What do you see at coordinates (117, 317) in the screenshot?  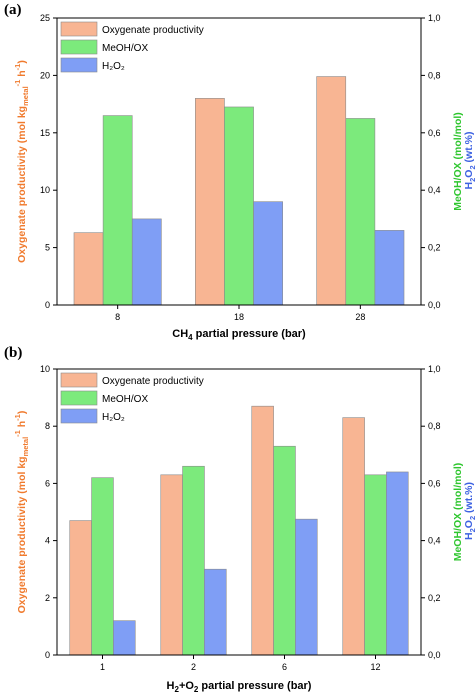 I see `x-tick-label: 8` at bounding box center [117, 317].